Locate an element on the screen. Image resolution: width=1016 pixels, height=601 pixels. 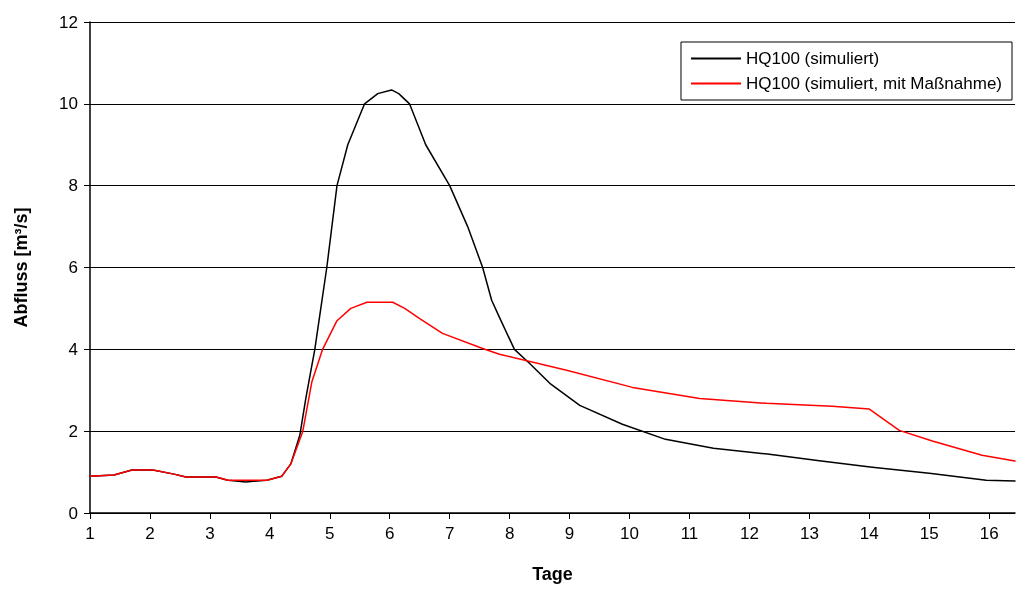
x-tick-label: 12 is located at coordinates (749, 533).